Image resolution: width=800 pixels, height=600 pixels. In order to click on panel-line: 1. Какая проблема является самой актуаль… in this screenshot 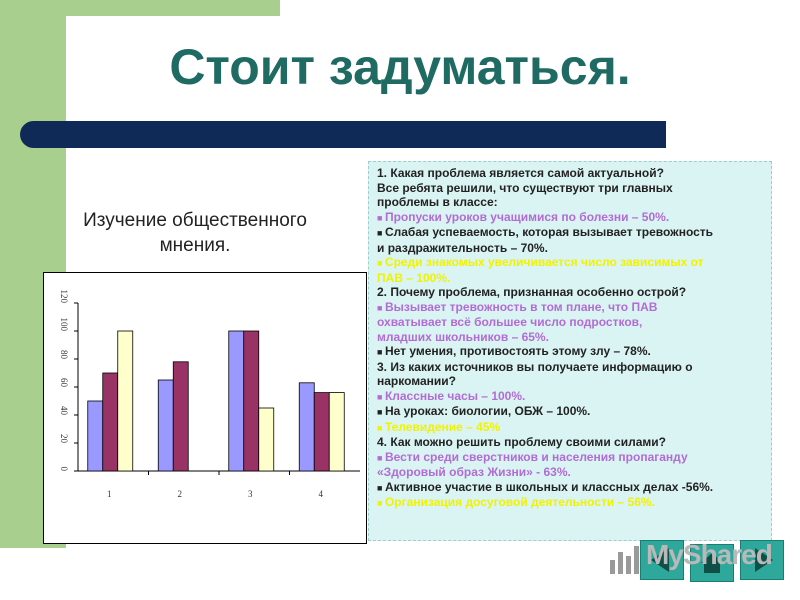, I will do `click(570, 173)`.